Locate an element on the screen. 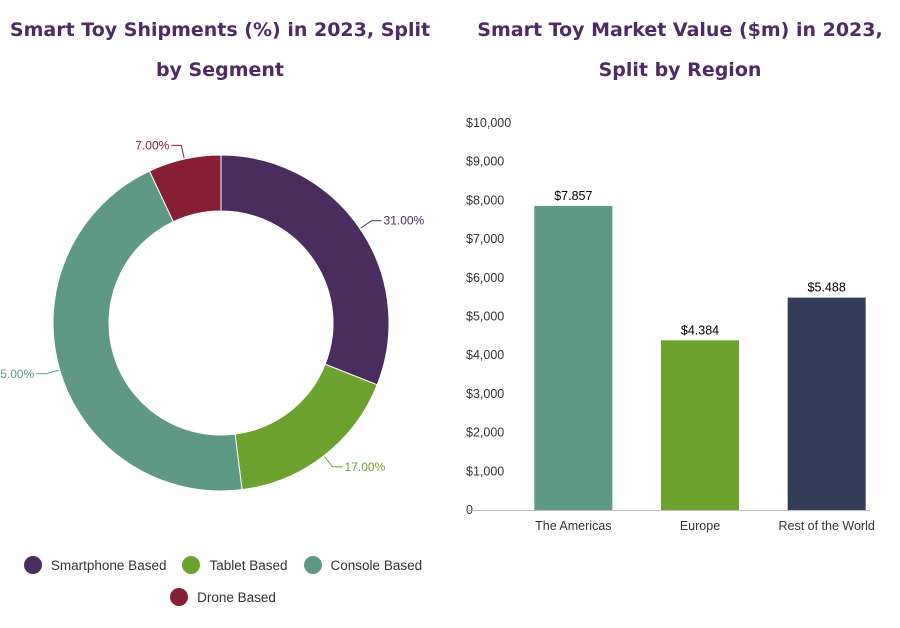 This screenshot has height=628, width=900. donut-leader-smartphone-based is located at coordinates (371, 224).